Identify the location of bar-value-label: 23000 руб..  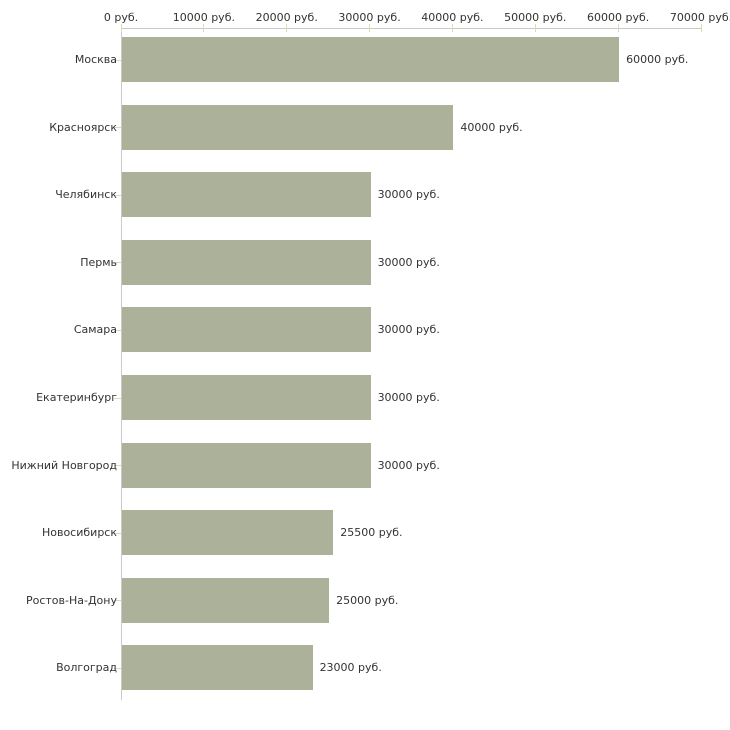
(350, 668).